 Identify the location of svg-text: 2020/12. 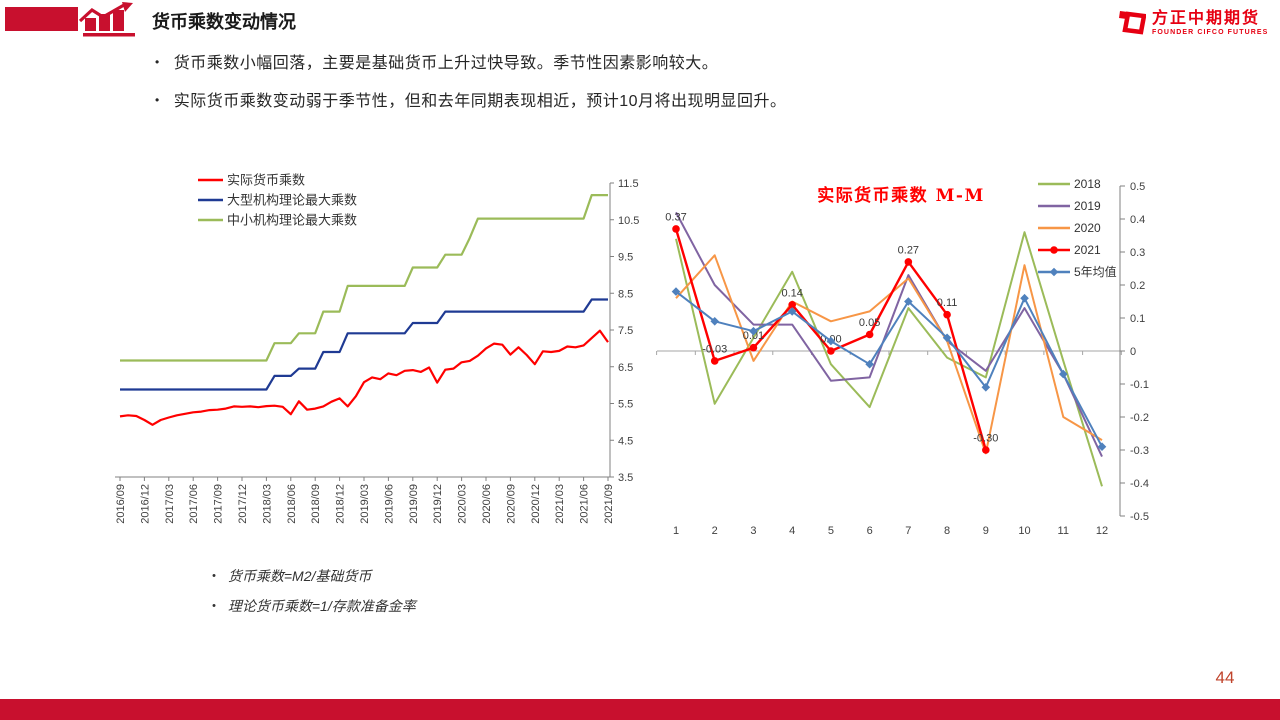
(536, 504).